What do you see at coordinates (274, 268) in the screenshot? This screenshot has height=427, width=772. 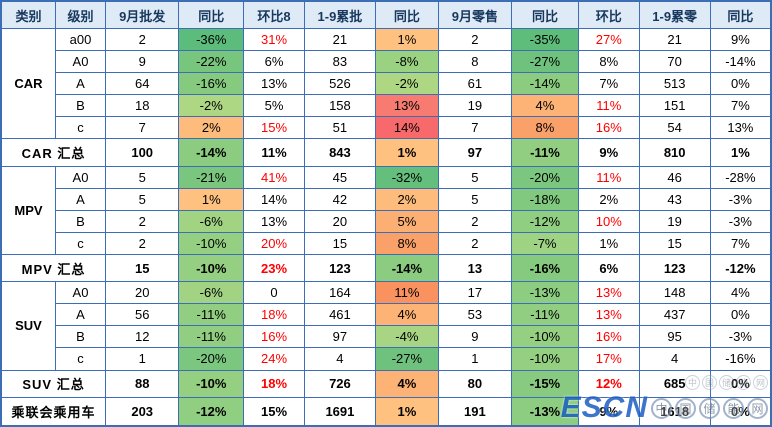 I see `data-cell: 23%` at bounding box center [274, 268].